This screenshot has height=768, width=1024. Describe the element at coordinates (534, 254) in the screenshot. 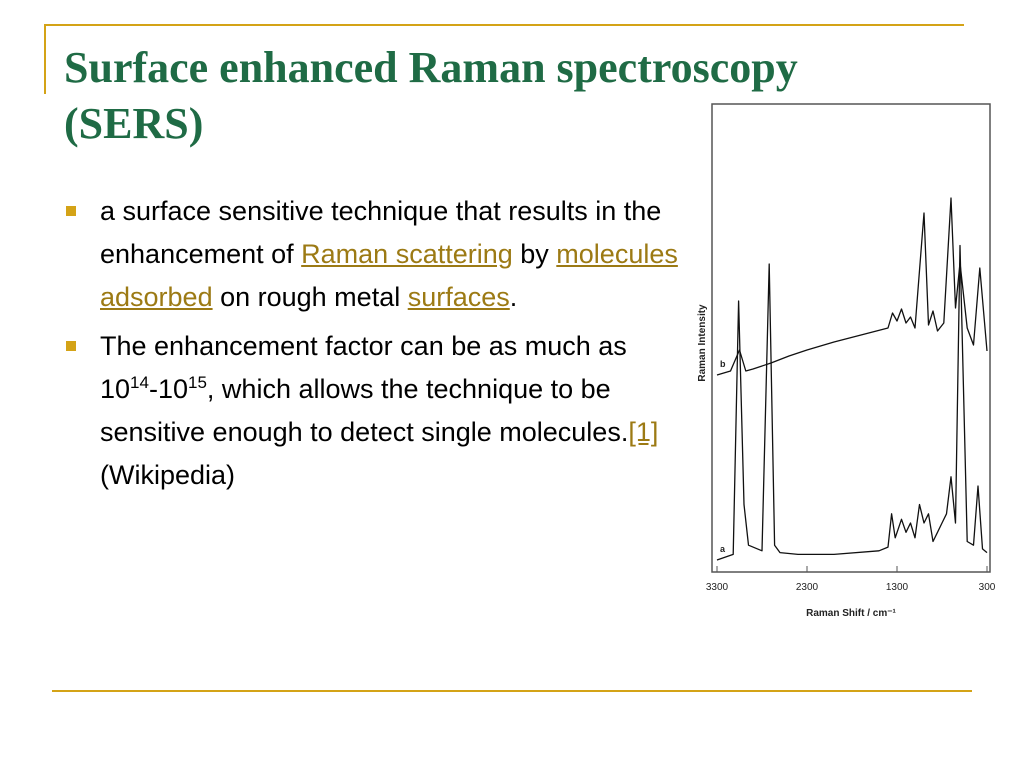

I see `bullet-1-text-b: by` at that location.